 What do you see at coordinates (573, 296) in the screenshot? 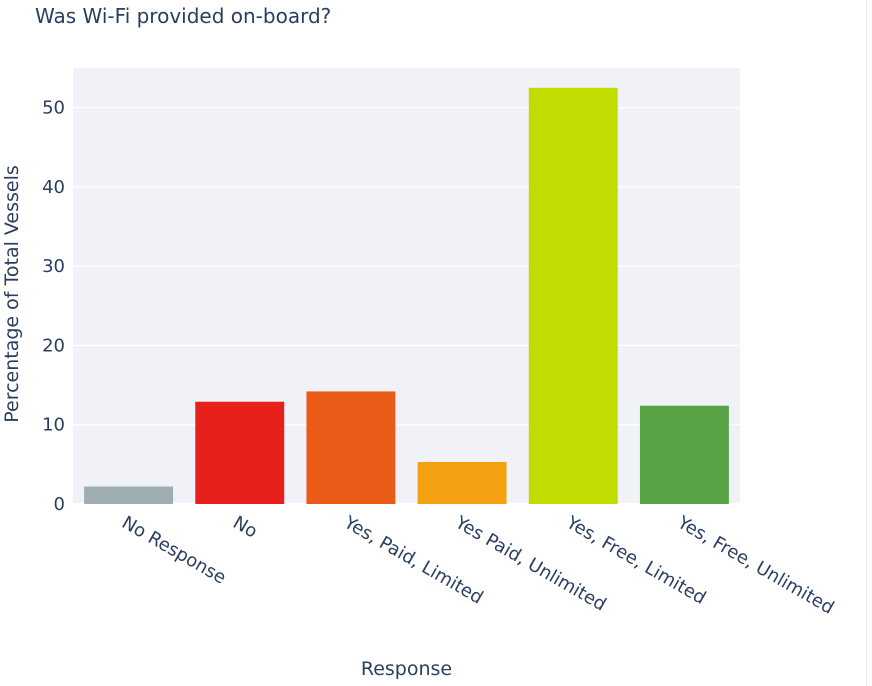
I see `bar-yes-free-limited` at bounding box center [573, 296].